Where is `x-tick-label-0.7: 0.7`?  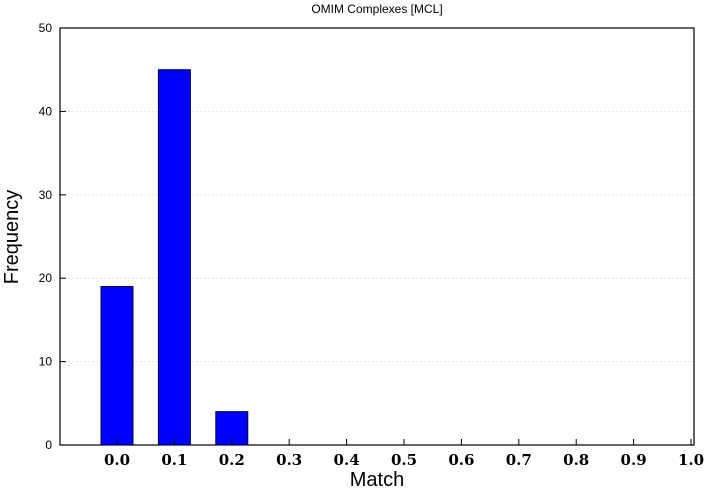
x-tick-label-0.7: 0.7 is located at coordinates (519, 460).